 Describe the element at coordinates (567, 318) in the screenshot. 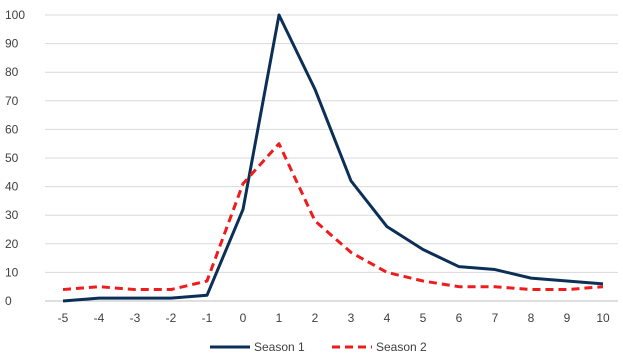

I see `x-tick-label: 9` at that location.